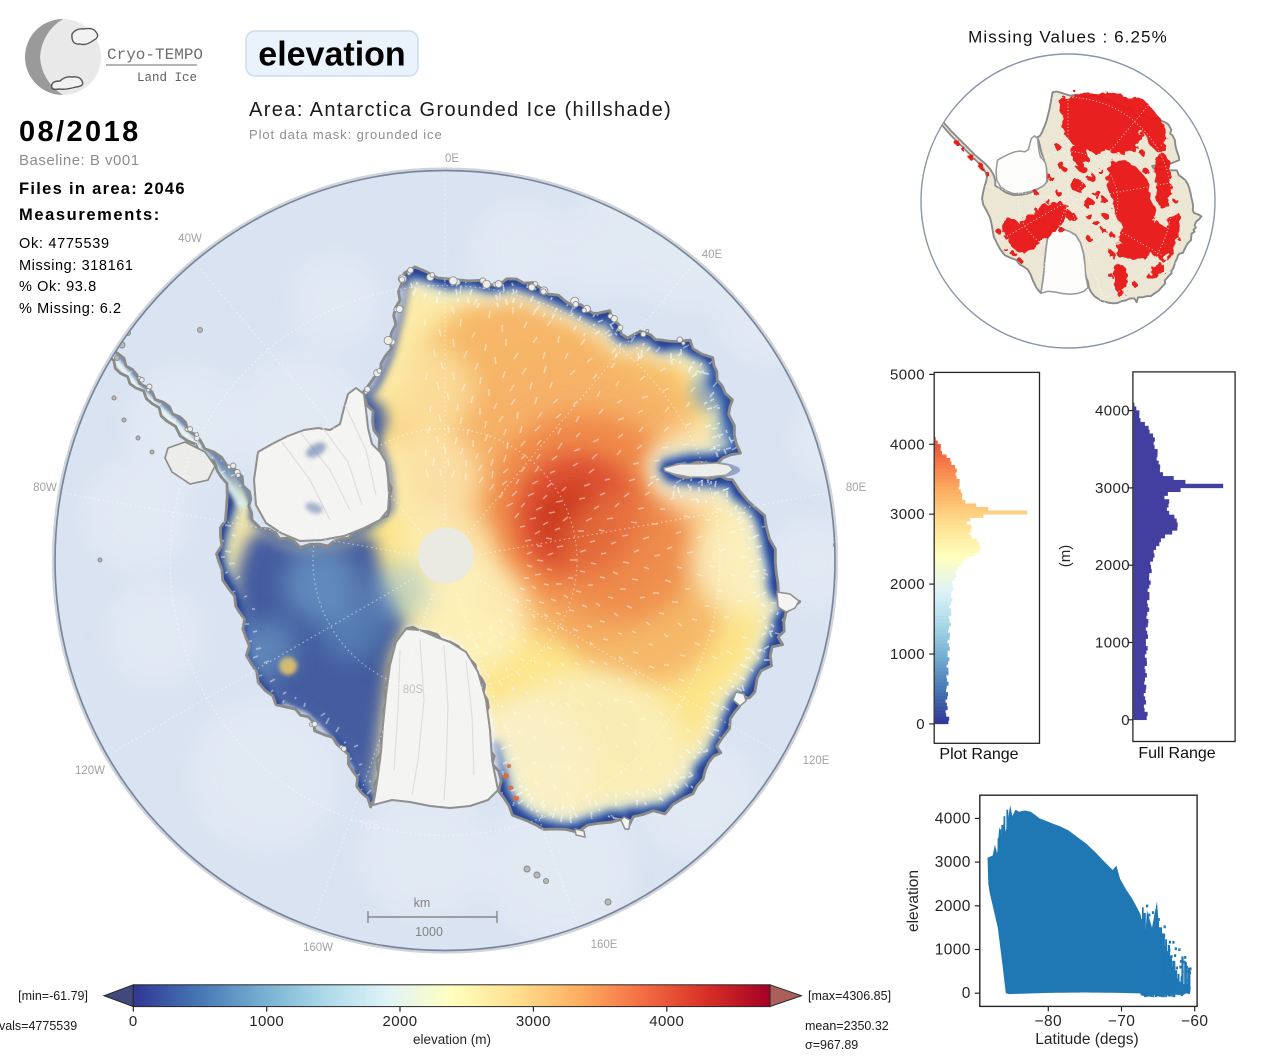 The image size is (1272, 1060). Describe the element at coordinates (45, 488) in the screenshot. I see `svg-text: 80W` at that location.